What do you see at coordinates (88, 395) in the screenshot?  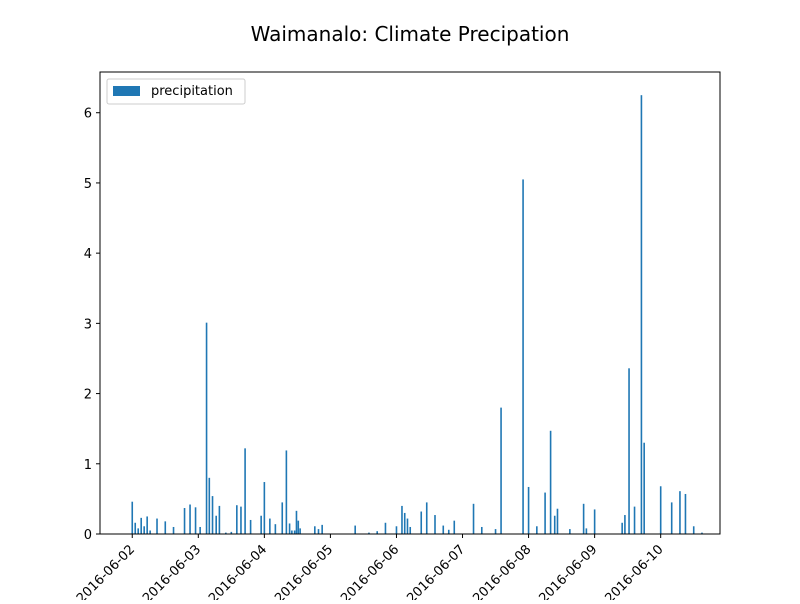 I see `y-tick-label: 2` at bounding box center [88, 395].